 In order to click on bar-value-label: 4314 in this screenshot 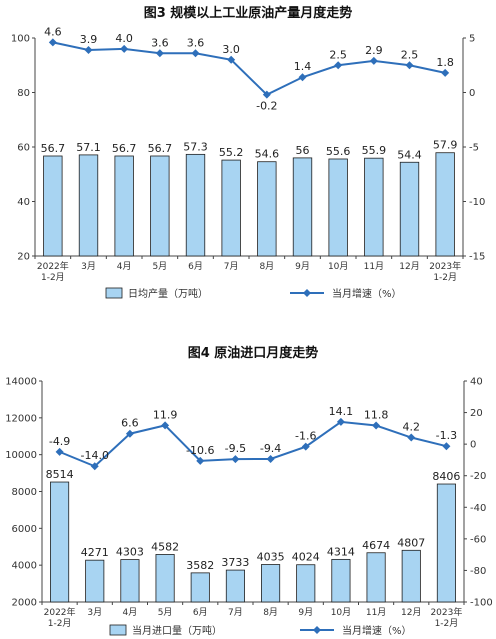, I will do `click(341, 551)`.